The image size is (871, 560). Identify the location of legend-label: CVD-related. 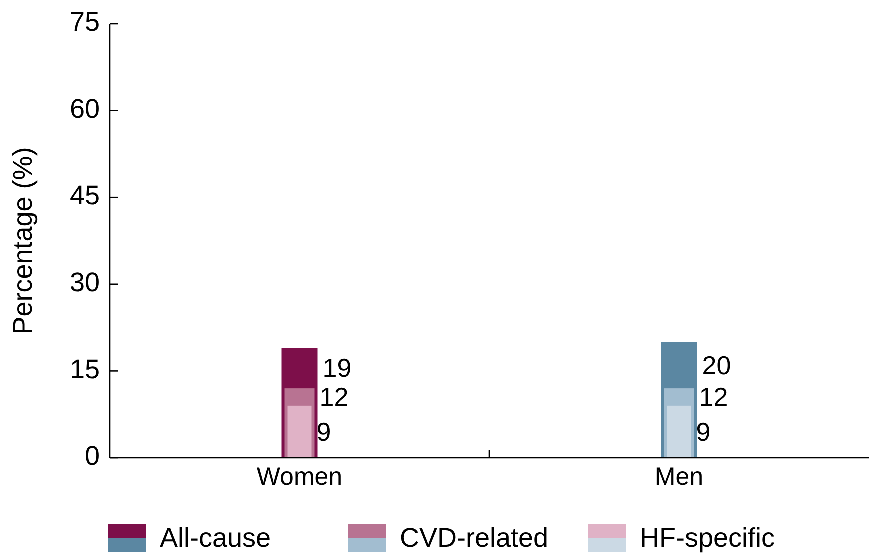
(474, 538).